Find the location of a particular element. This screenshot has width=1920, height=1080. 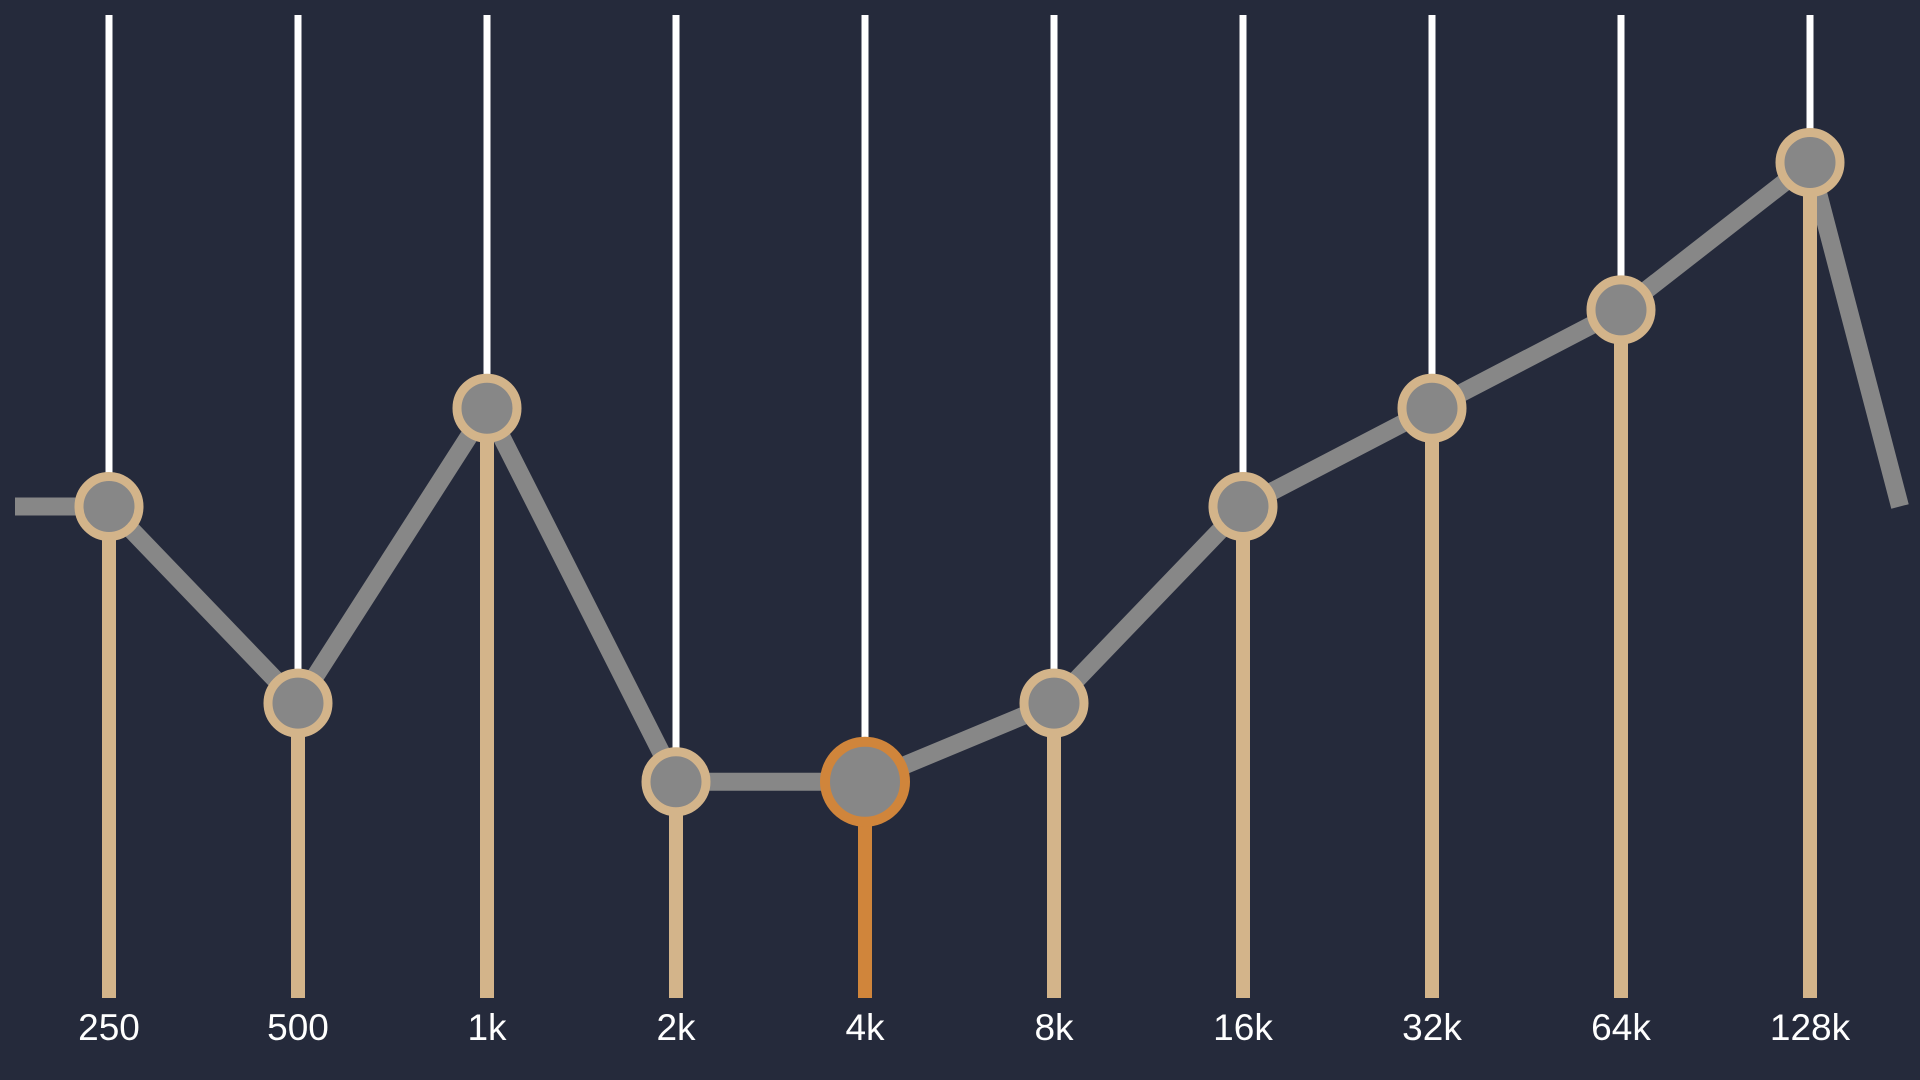

band-slider-32k is located at coordinates (1432, 506).